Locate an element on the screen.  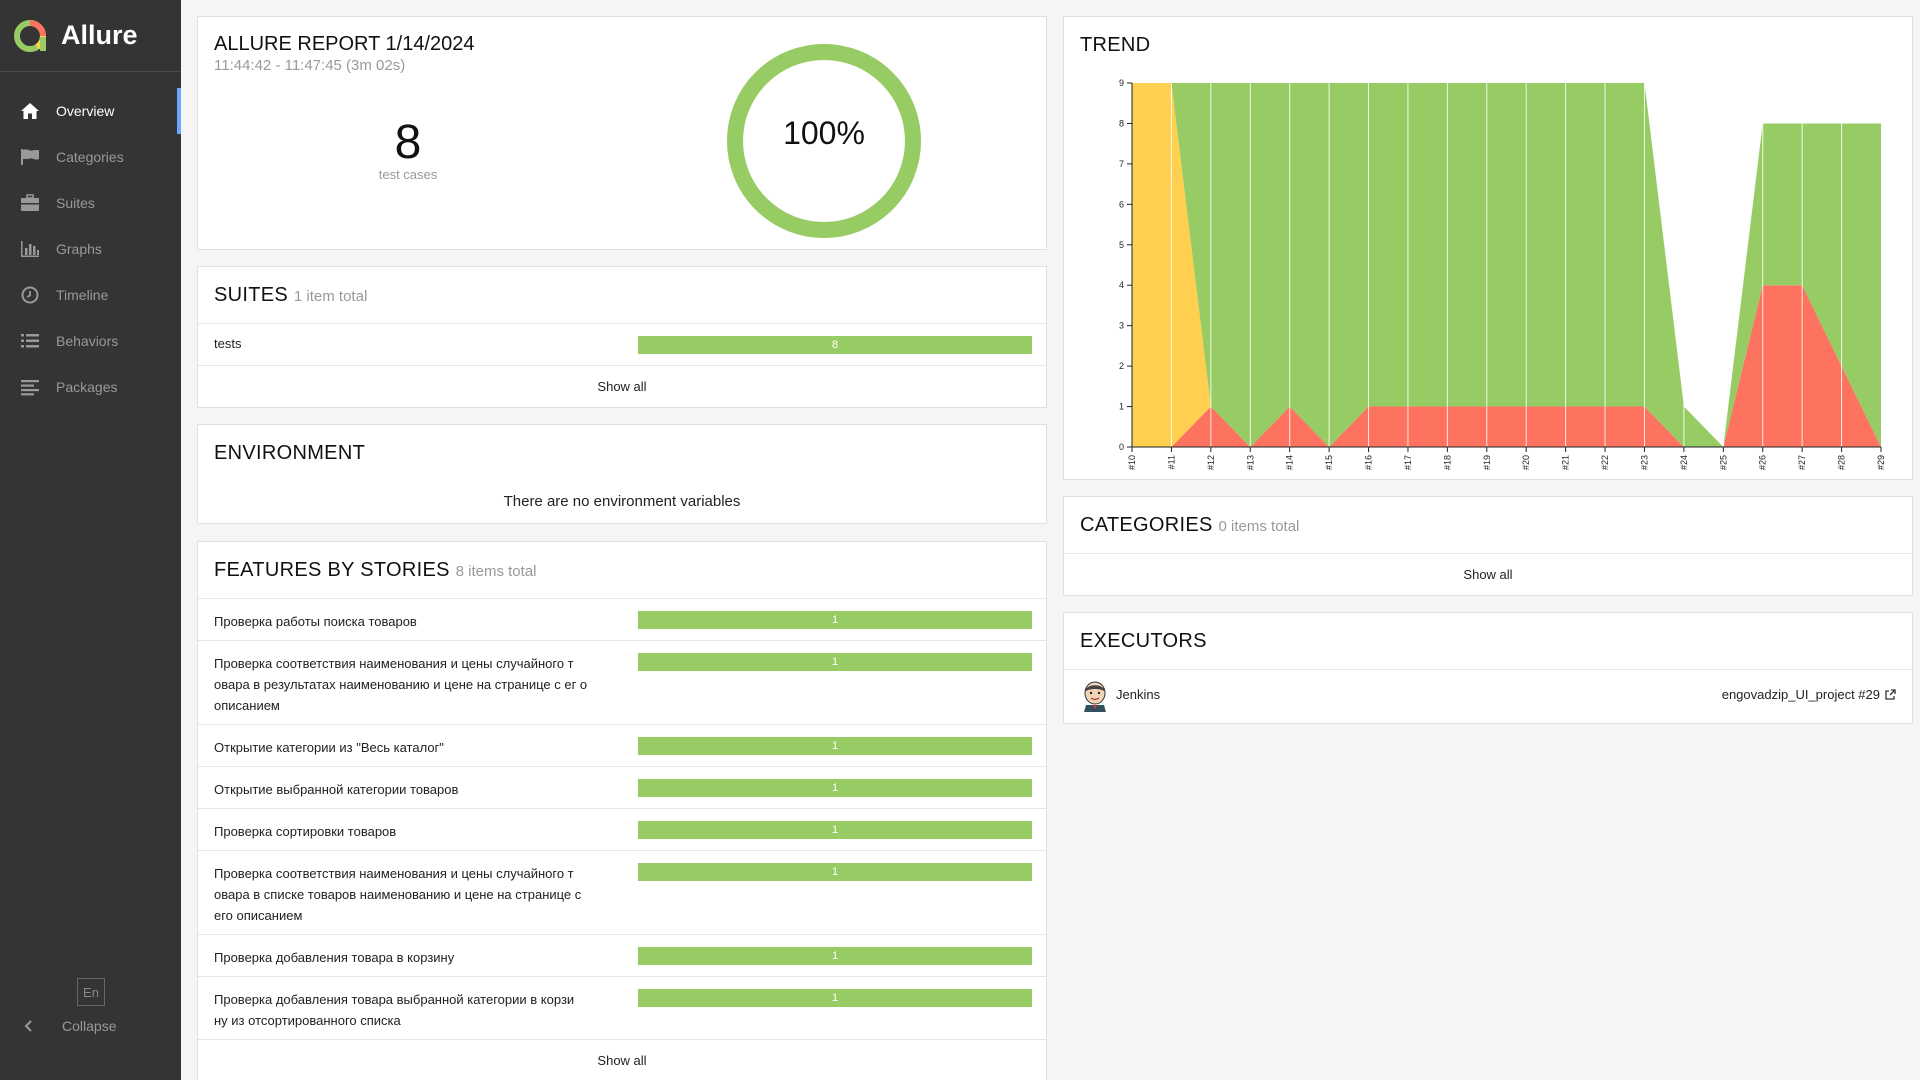
sidebar-item-packages: Packages is located at coordinates (90, 387).